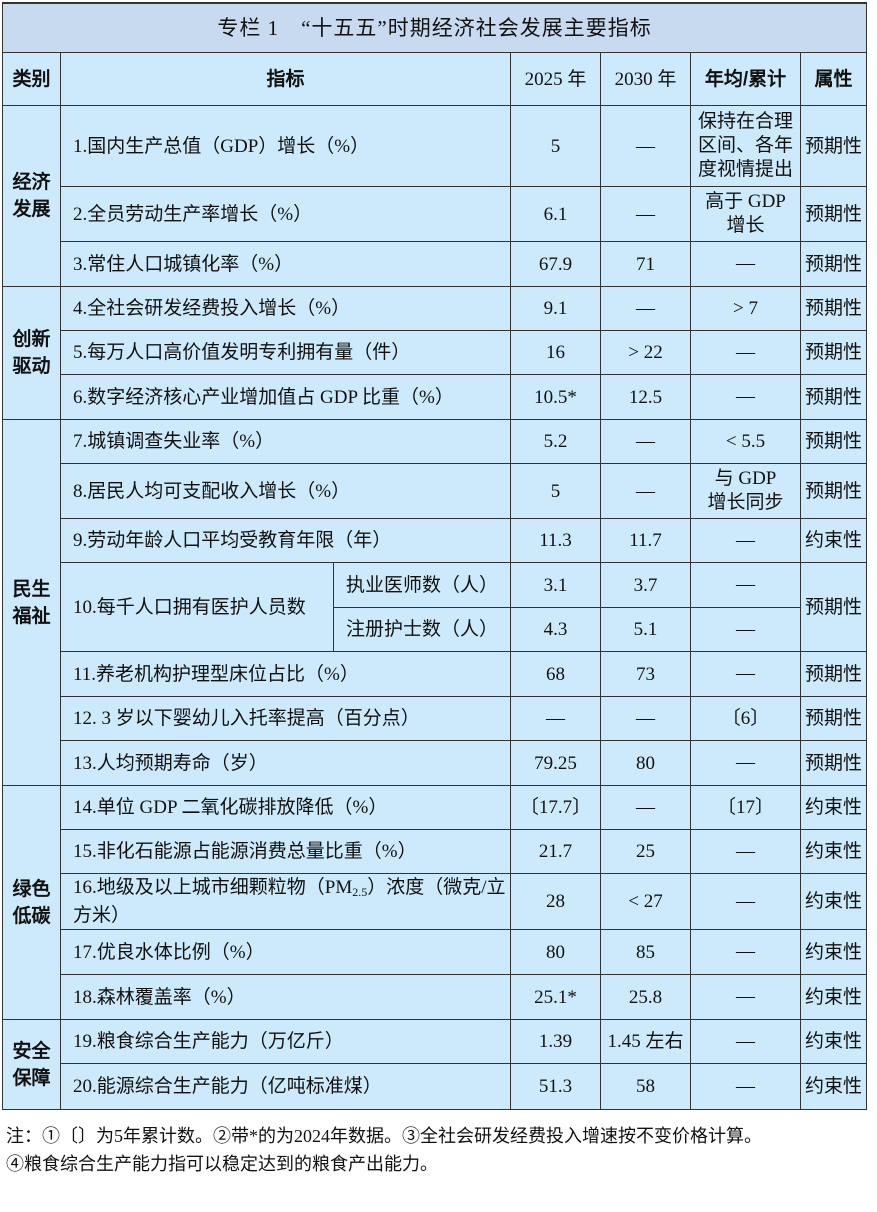 The image size is (877, 1212). What do you see at coordinates (285, 851) in the screenshot?
I see `indicator-cell: 15.非化石能源占能源消费总量比重（%）` at bounding box center [285, 851].